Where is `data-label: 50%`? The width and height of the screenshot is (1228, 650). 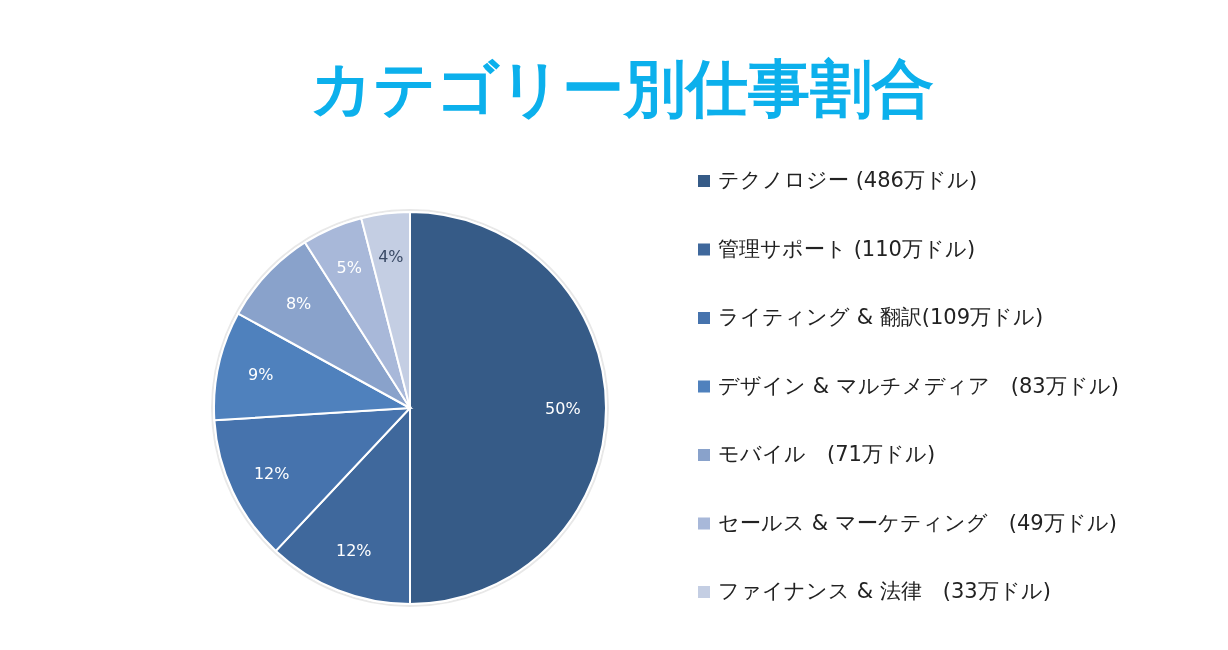
data-label: 50% is located at coordinates (563, 408).